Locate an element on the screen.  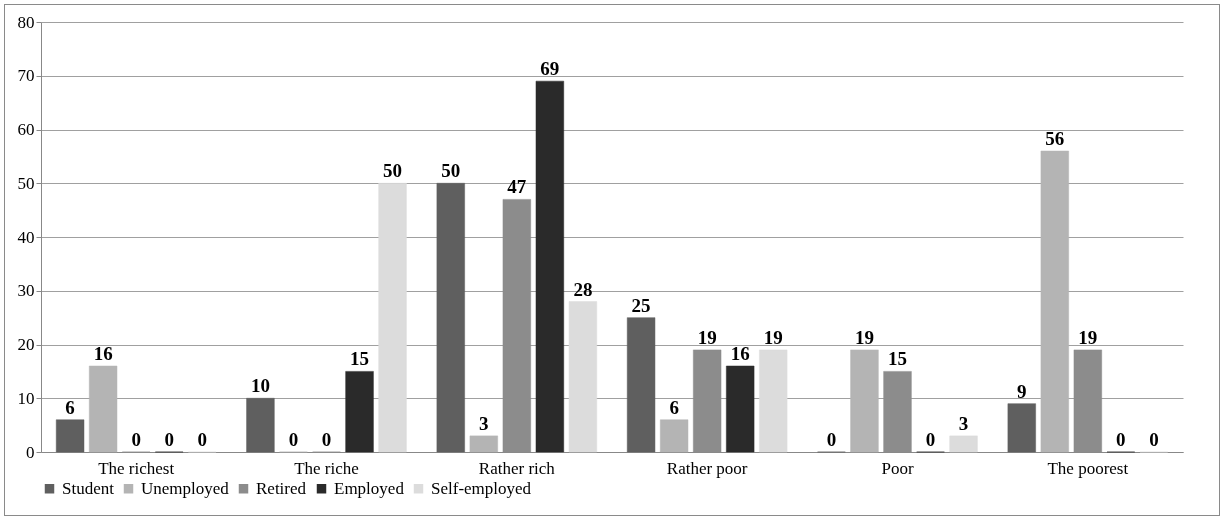
x-tick-label: The riche is located at coordinates (326, 468).